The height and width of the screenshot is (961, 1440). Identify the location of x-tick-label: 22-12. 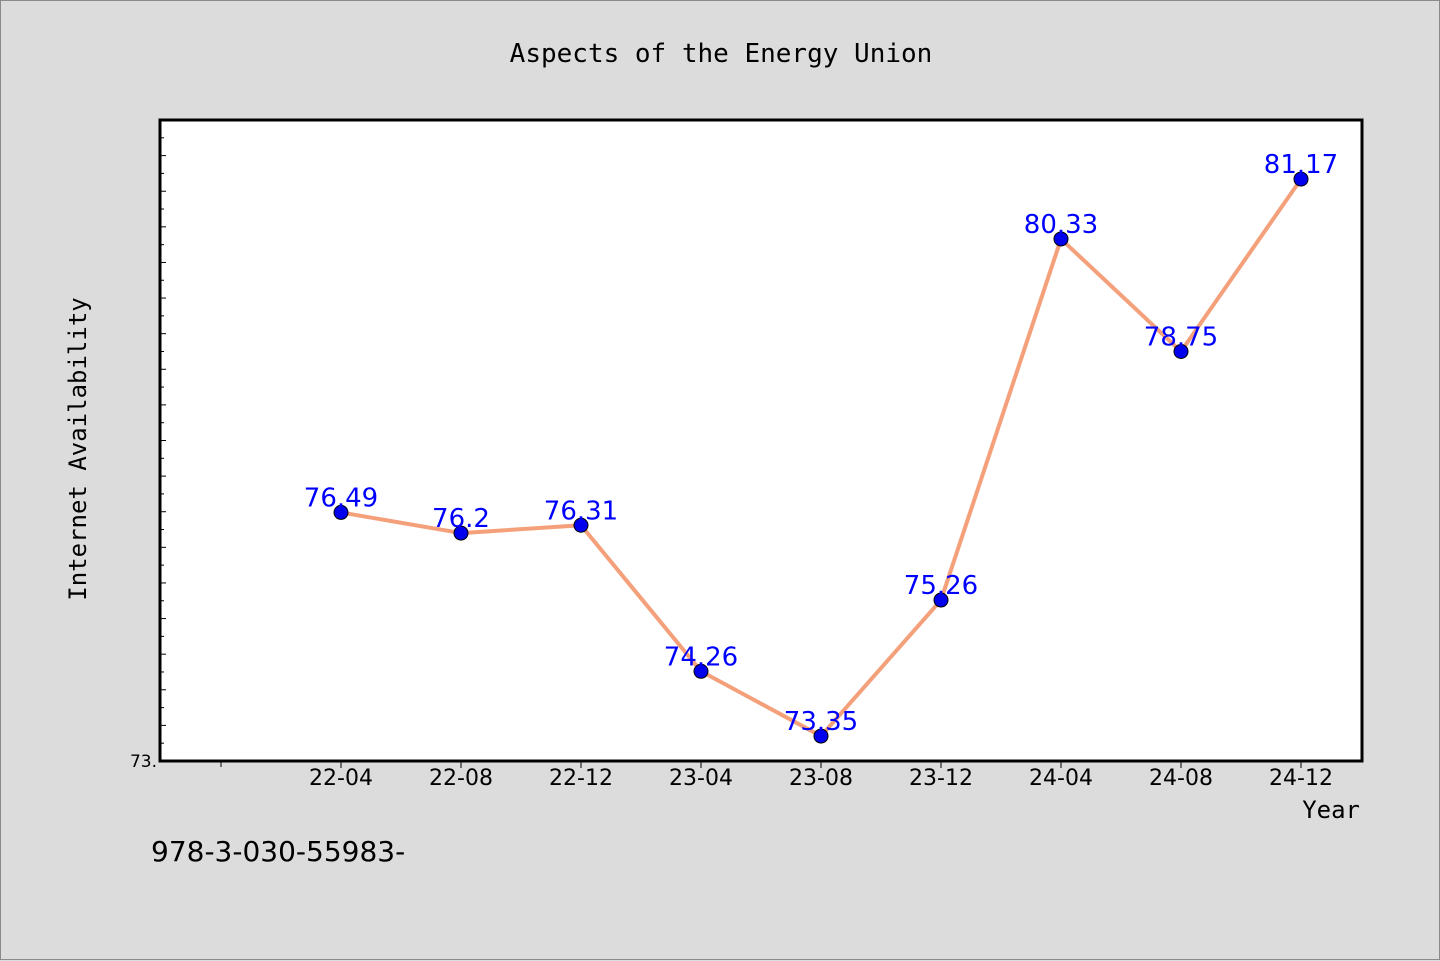
(581, 778).